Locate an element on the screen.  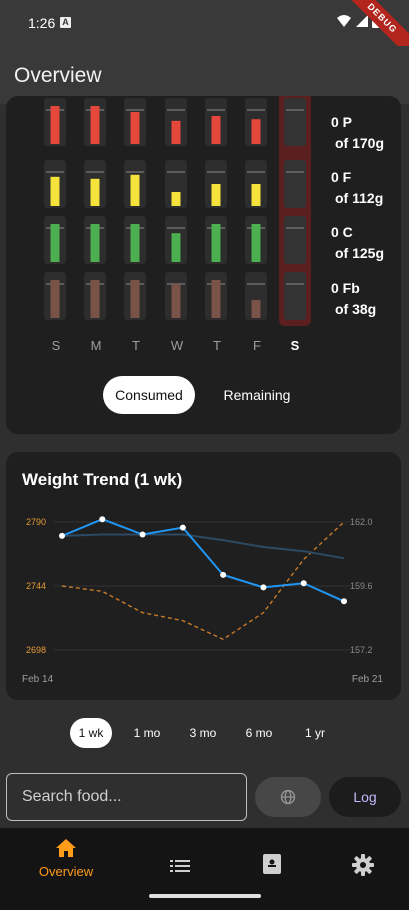
carbs-bar-thu is located at coordinates (216, 243).